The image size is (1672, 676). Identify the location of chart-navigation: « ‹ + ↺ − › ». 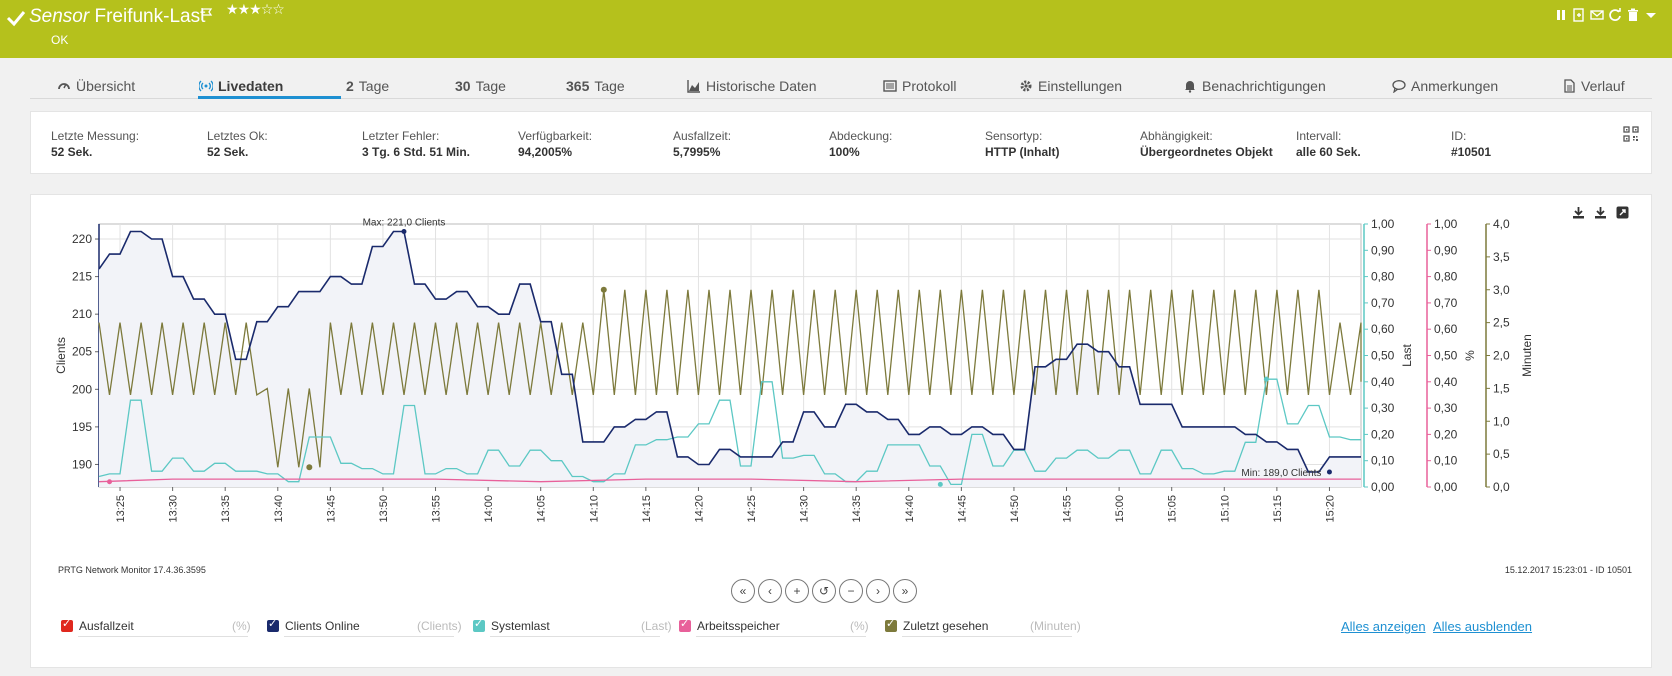
(824, 591).